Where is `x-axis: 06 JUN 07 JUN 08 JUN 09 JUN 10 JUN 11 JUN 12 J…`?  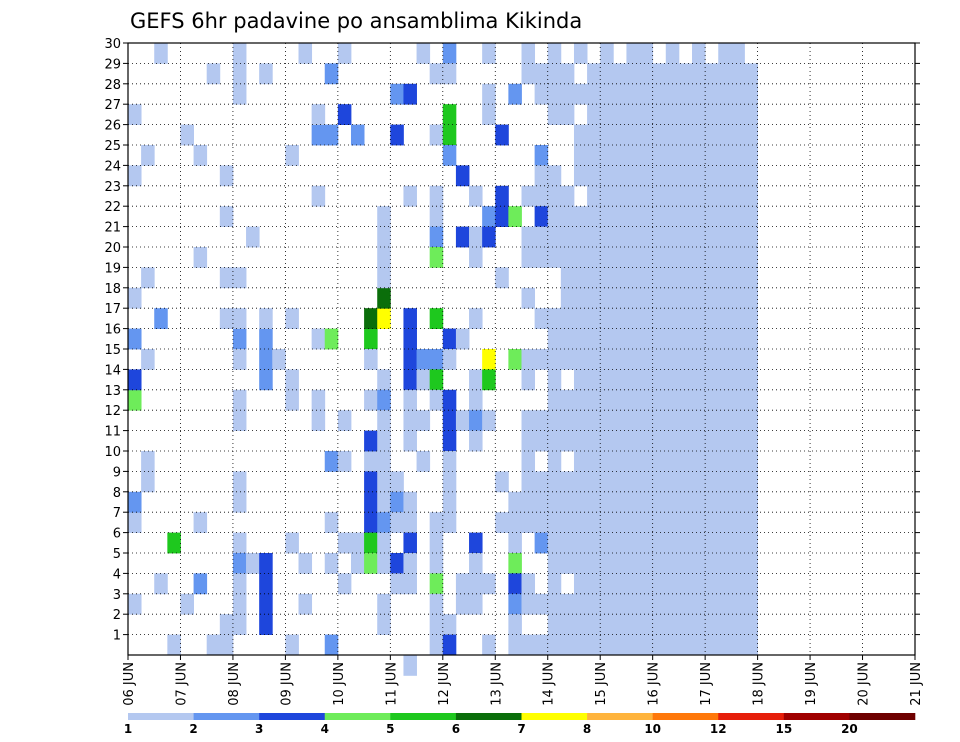
x-axis: 06 JUN 07 JUN 08 JUN 09 JUN 10 JUN 11 JUN 12 J… is located at coordinates (523, 680).